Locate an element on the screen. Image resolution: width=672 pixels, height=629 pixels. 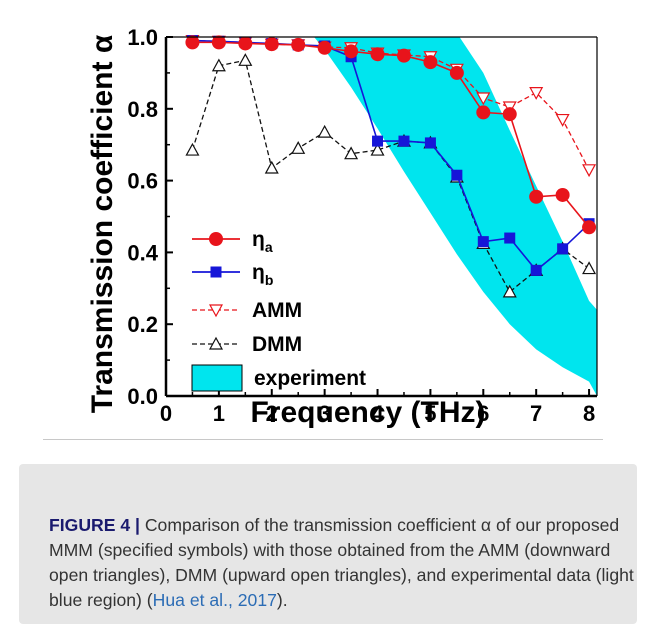
legend-entry-ηb: ηb is located at coordinates (232, 274).